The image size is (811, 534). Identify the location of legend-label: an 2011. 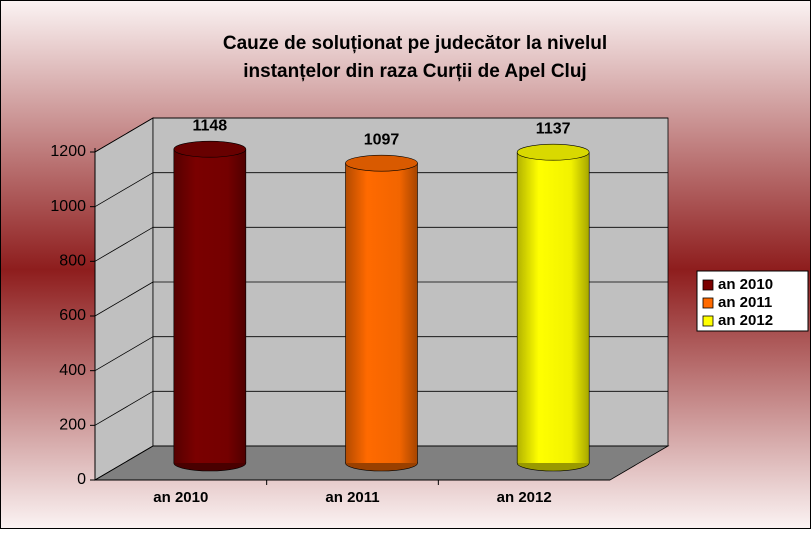
(745, 302).